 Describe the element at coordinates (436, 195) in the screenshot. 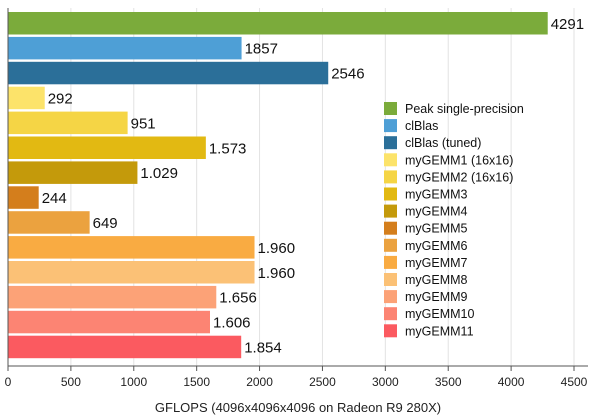

I see `legend-entry: myGEMM3` at that location.